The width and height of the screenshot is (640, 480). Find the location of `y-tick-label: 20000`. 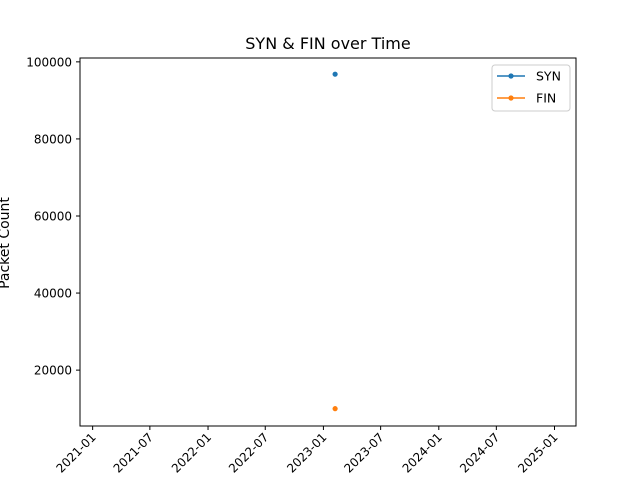

y-tick-label: 20000 is located at coordinates (53, 371).